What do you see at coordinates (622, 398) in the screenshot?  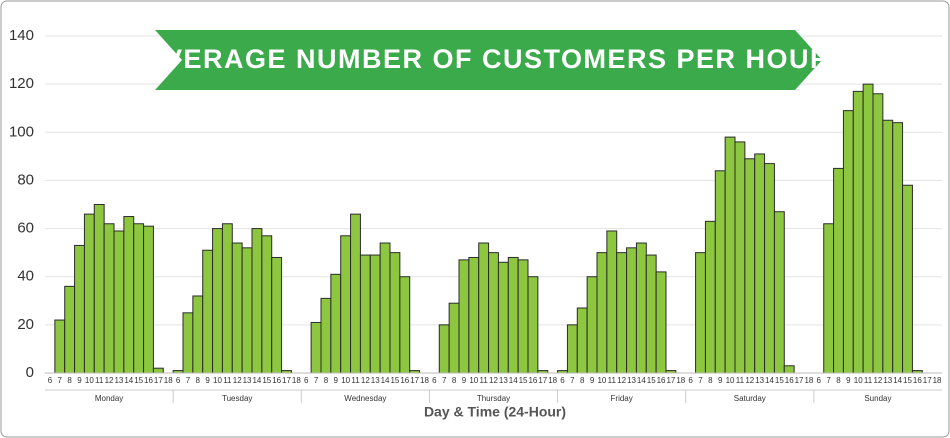 I see `day-label: Friday` at bounding box center [622, 398].